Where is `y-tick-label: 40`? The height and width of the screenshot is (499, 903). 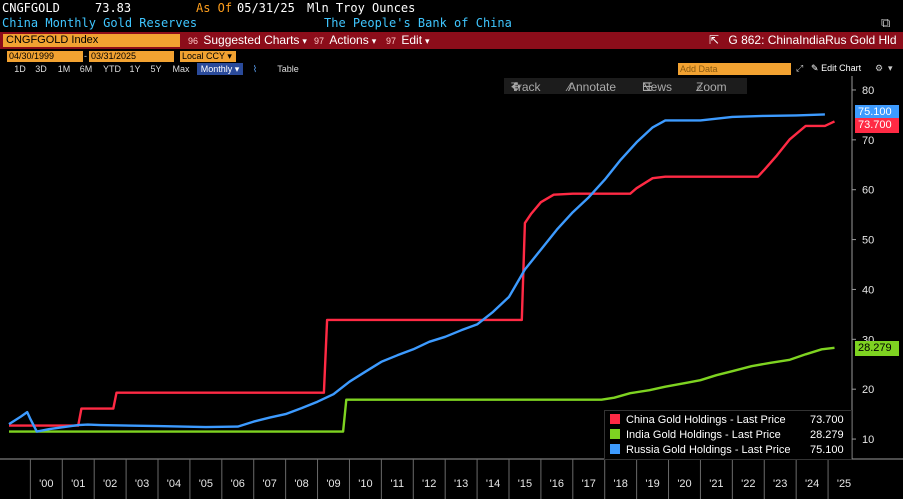 y-tick-label: 40 is located at coordinates (868, 290).